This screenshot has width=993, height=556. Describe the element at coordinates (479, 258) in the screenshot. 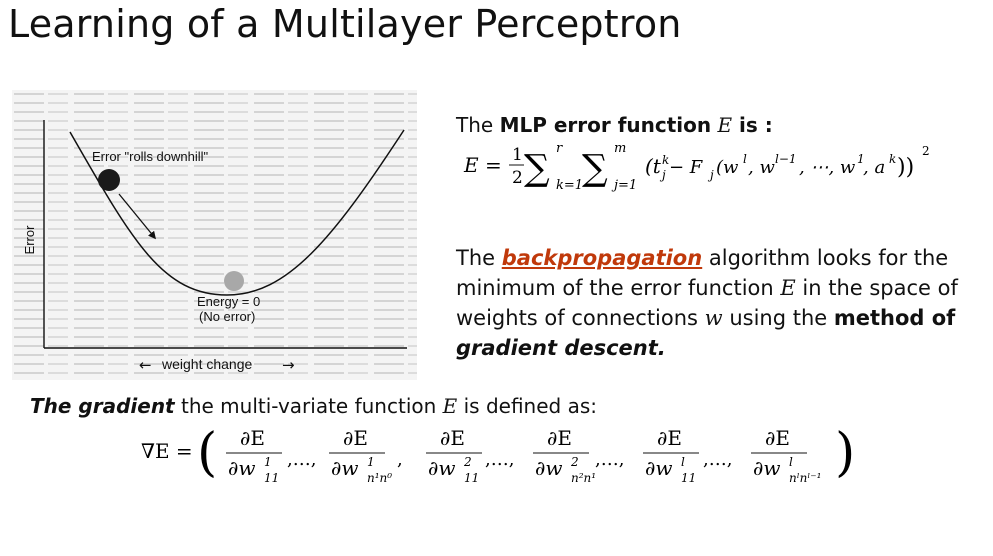

I see `bp-t1: The` at that location.